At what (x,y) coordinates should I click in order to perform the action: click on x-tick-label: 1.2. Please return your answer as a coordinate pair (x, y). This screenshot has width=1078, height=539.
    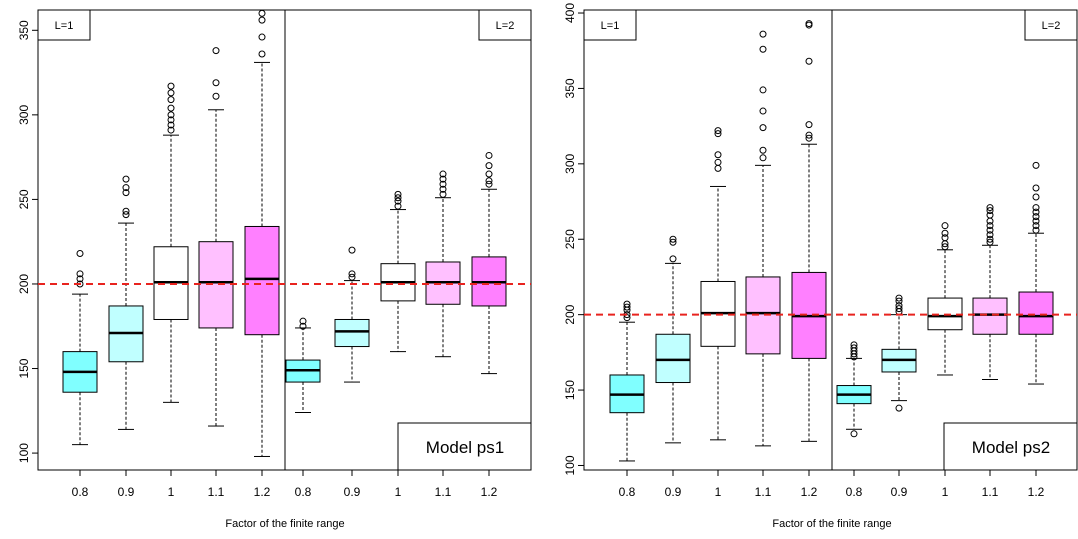
    Looking at the image, I should click on (1036, 492).